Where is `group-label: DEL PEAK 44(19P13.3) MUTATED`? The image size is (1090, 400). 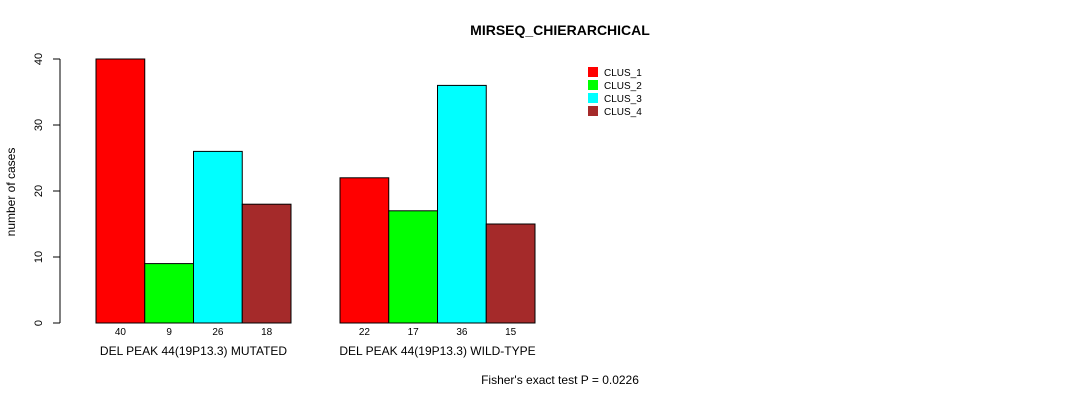
group-label: DEL PEAK 44(19P13.3) MUTATED is located at coordinates (194, 351).